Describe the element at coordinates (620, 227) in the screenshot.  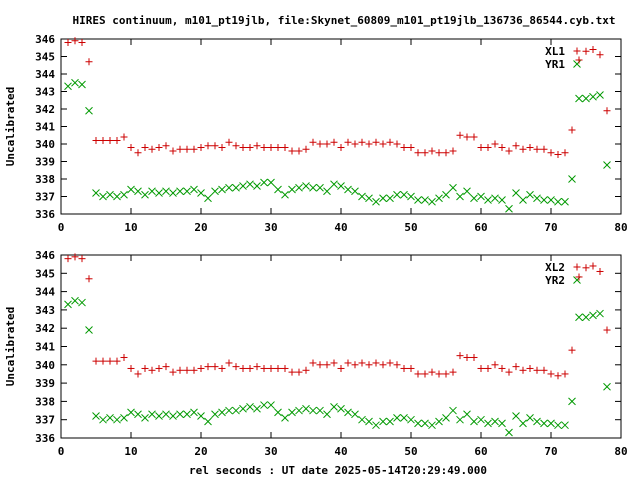
I see `panel-1-x-tick-label: 80` at that location.